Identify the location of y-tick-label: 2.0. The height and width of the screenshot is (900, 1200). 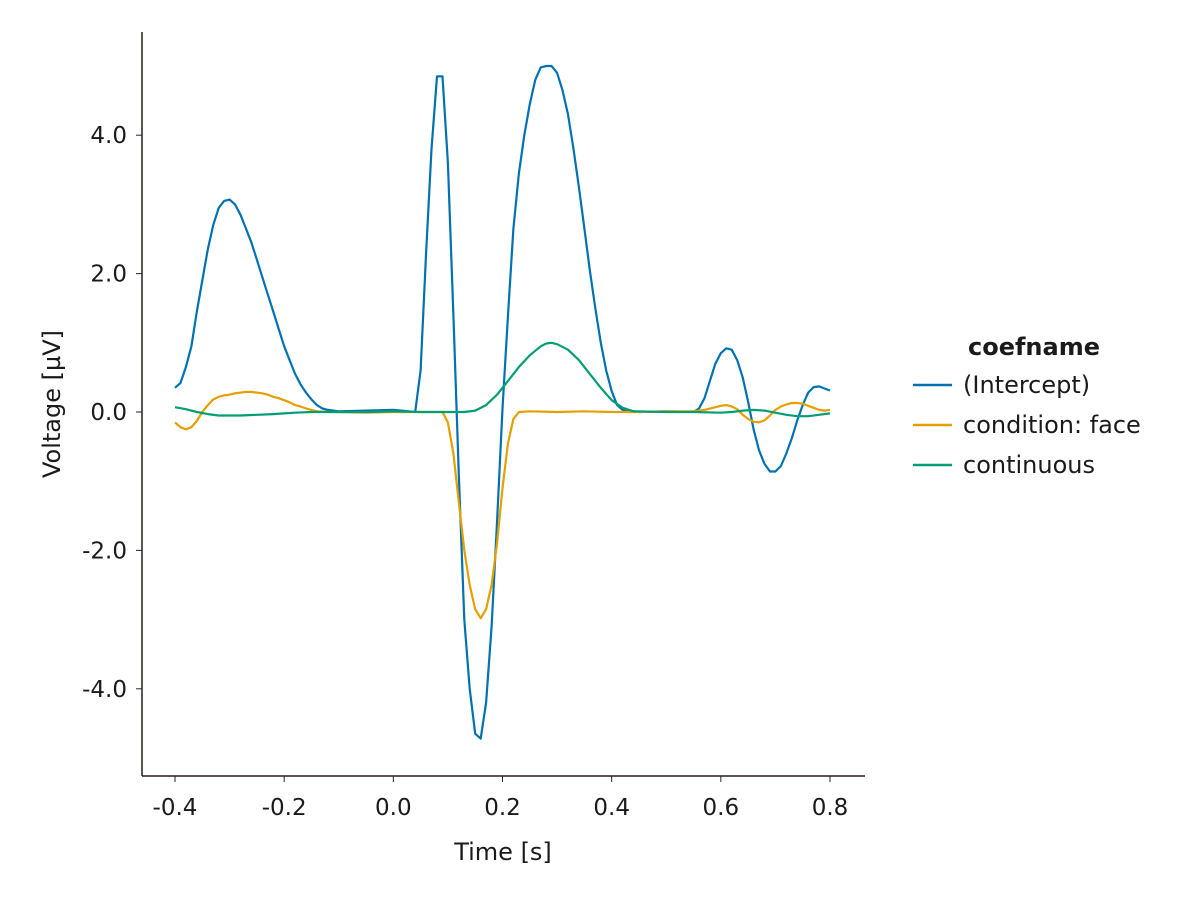
(108, 275).